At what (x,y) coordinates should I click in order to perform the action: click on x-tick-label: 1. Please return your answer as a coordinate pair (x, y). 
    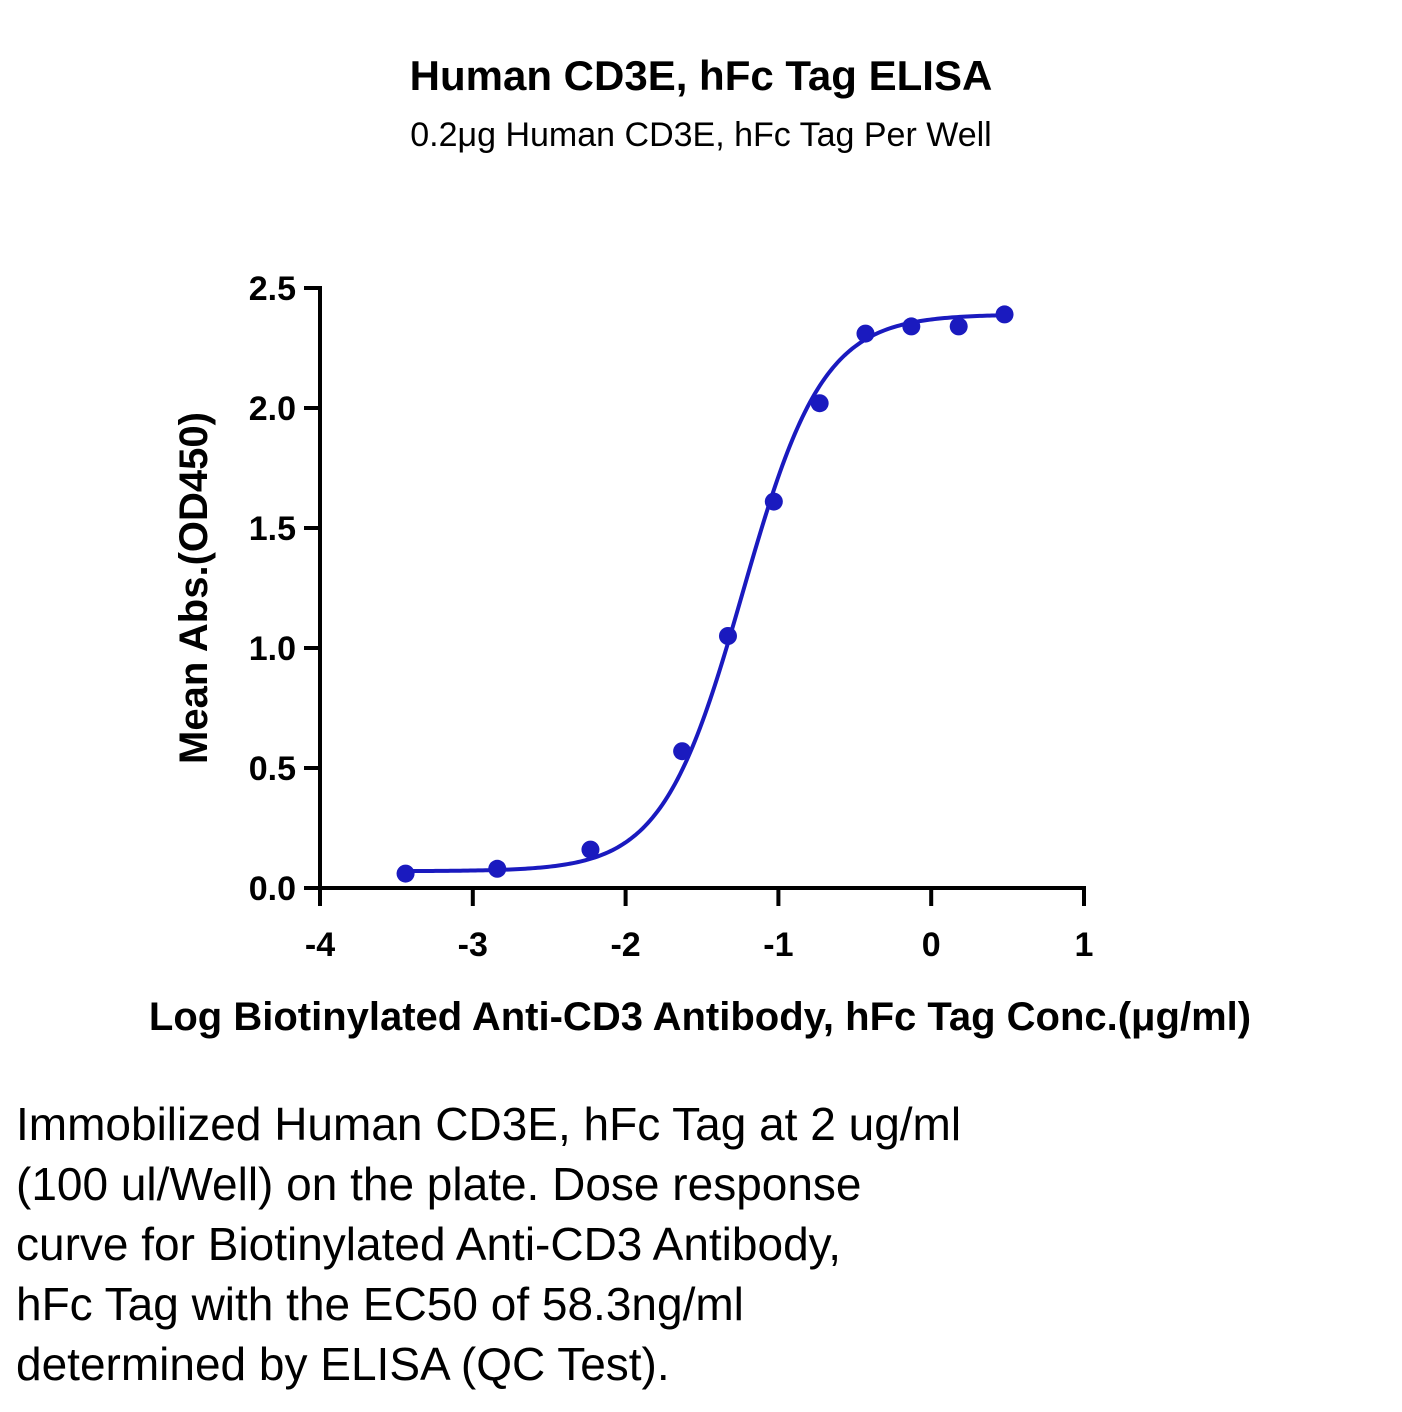
    Looking at the image, I should click on (1084, 945).